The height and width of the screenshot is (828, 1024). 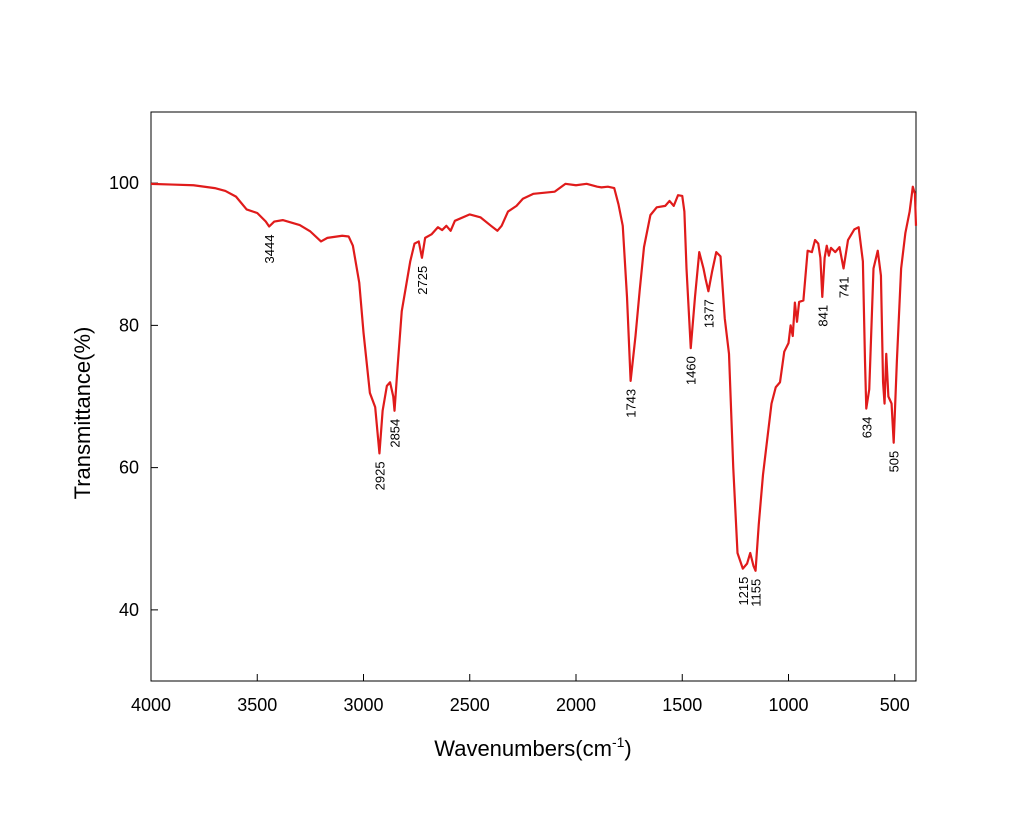 What do you see at coordinates (151, 705) in the screenshot?
I see `x-tick-label: 4000` at bounding box center [151, 705].